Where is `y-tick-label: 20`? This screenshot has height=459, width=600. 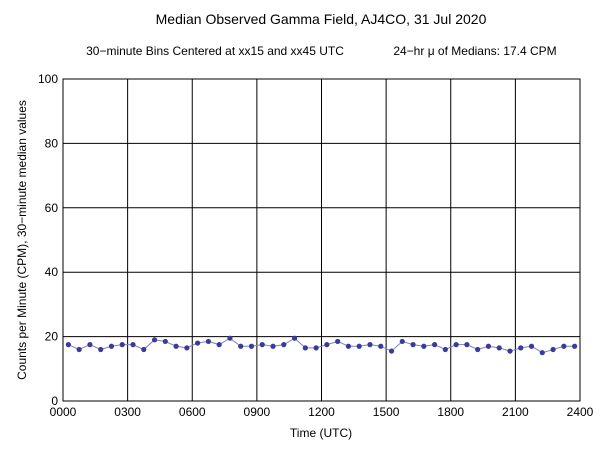 y-tick-label: 20 is located at coordinates (52, 337).